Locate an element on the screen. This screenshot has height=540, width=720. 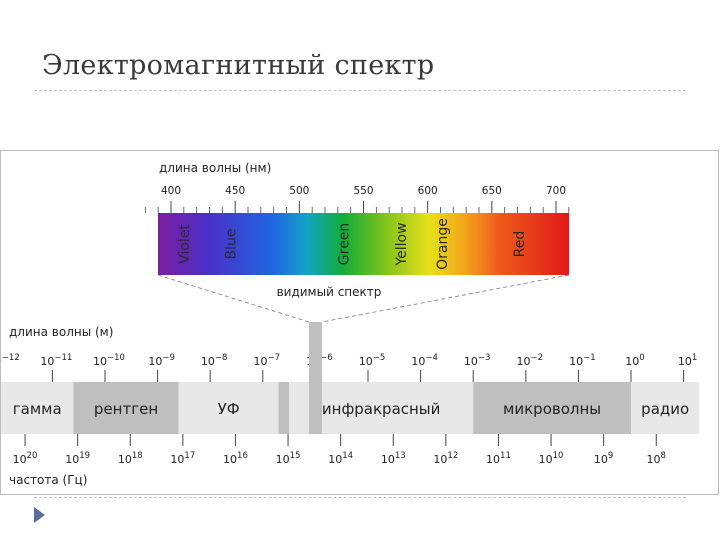
frequency-tick-label: 10¹⁶ is located at coordinates (235, 458).